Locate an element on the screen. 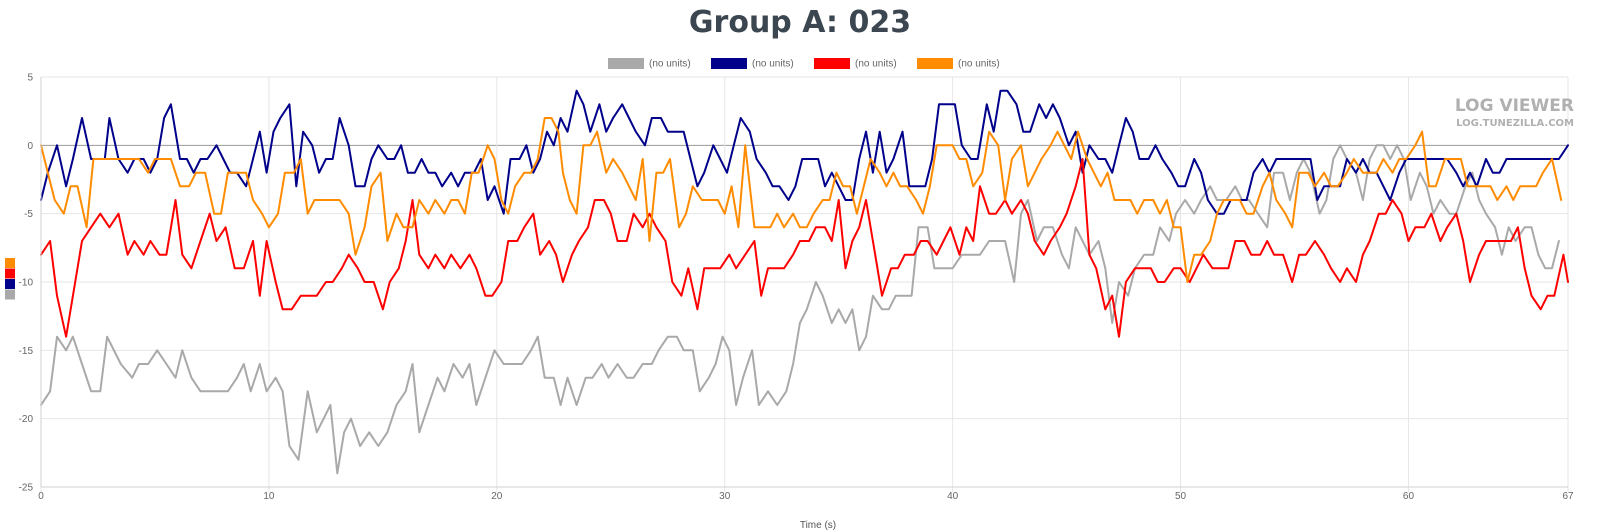 This screenshot has width=1600, height=532. y-tick-label: -15 is located at coordinates (26, 351).